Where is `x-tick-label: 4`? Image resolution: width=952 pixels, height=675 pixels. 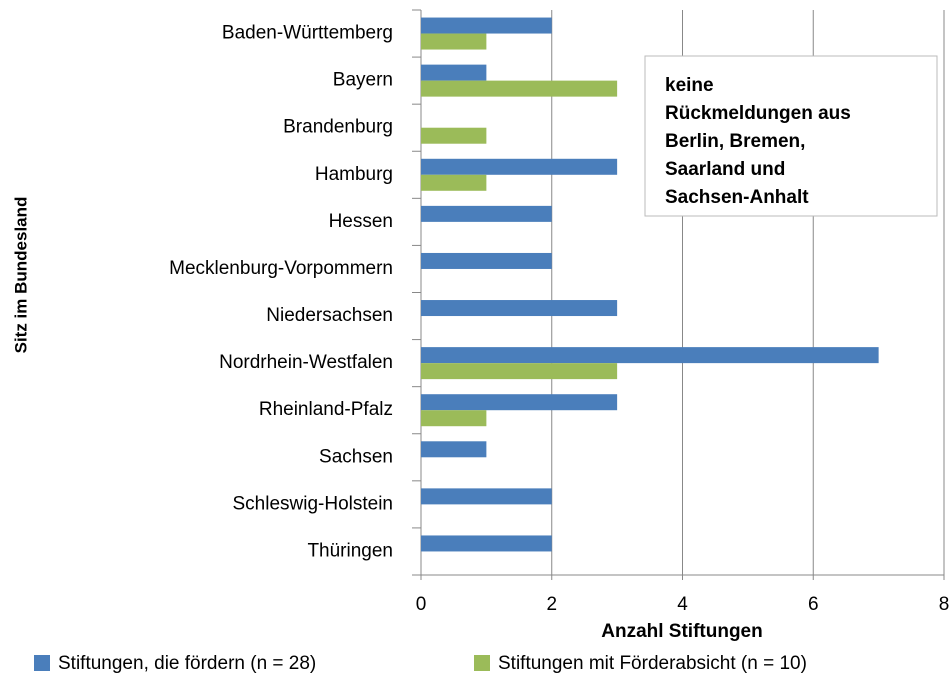
x-tick-label: 4 is located at coordinates (682, 604).